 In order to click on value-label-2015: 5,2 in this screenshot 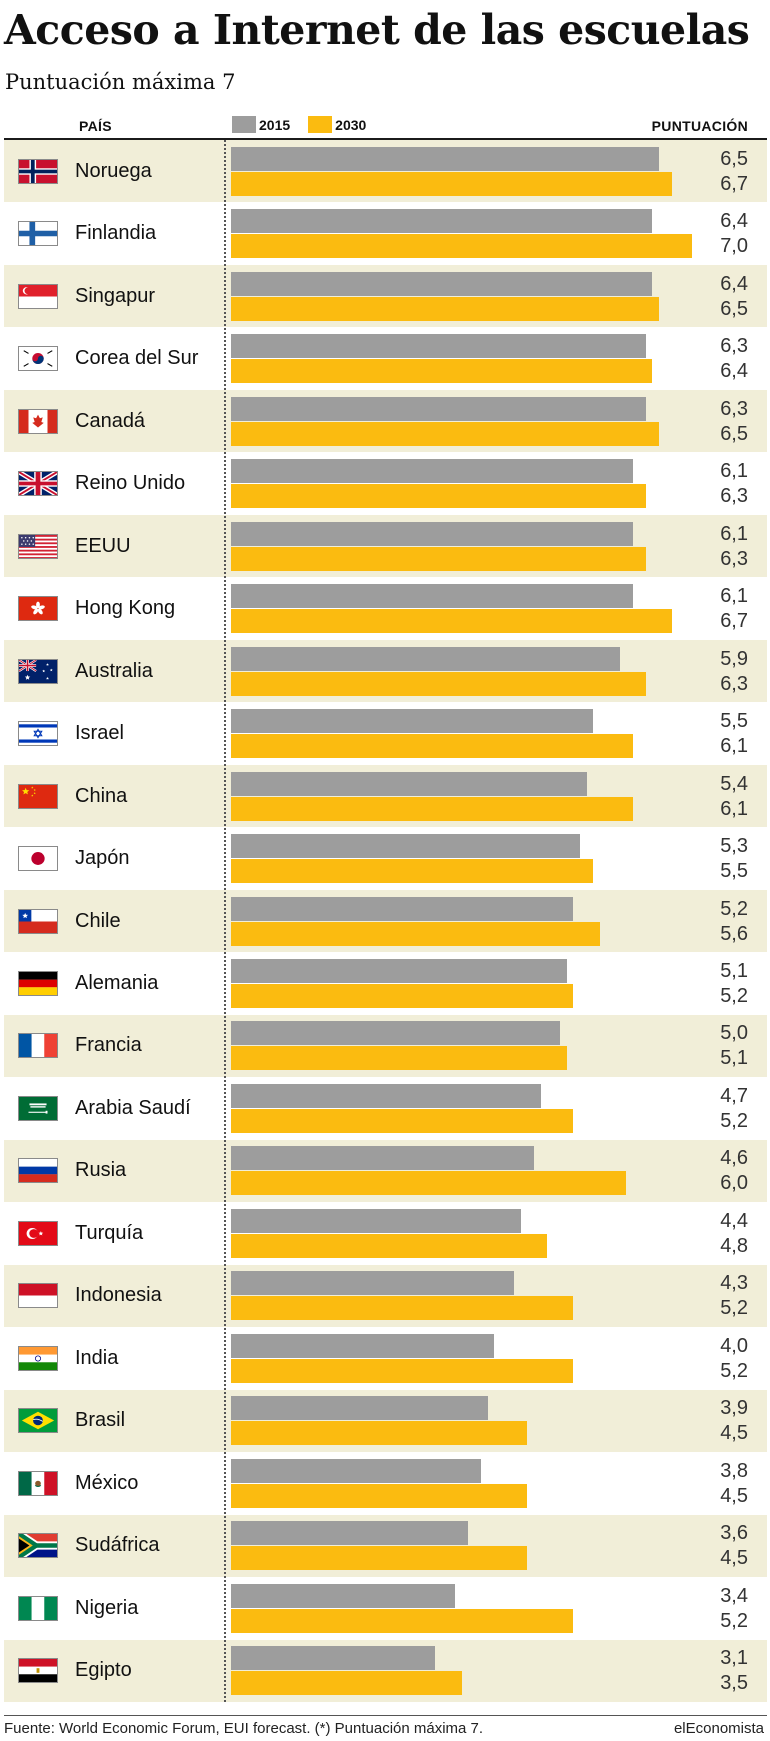, I will do `click(734, 908)`.